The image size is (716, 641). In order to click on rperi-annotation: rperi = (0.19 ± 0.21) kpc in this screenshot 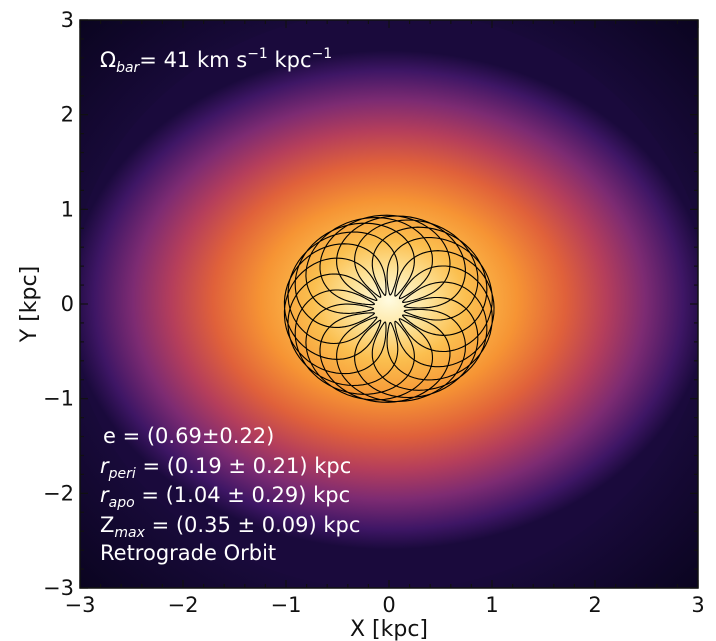, I will do `click(225, 468)`.